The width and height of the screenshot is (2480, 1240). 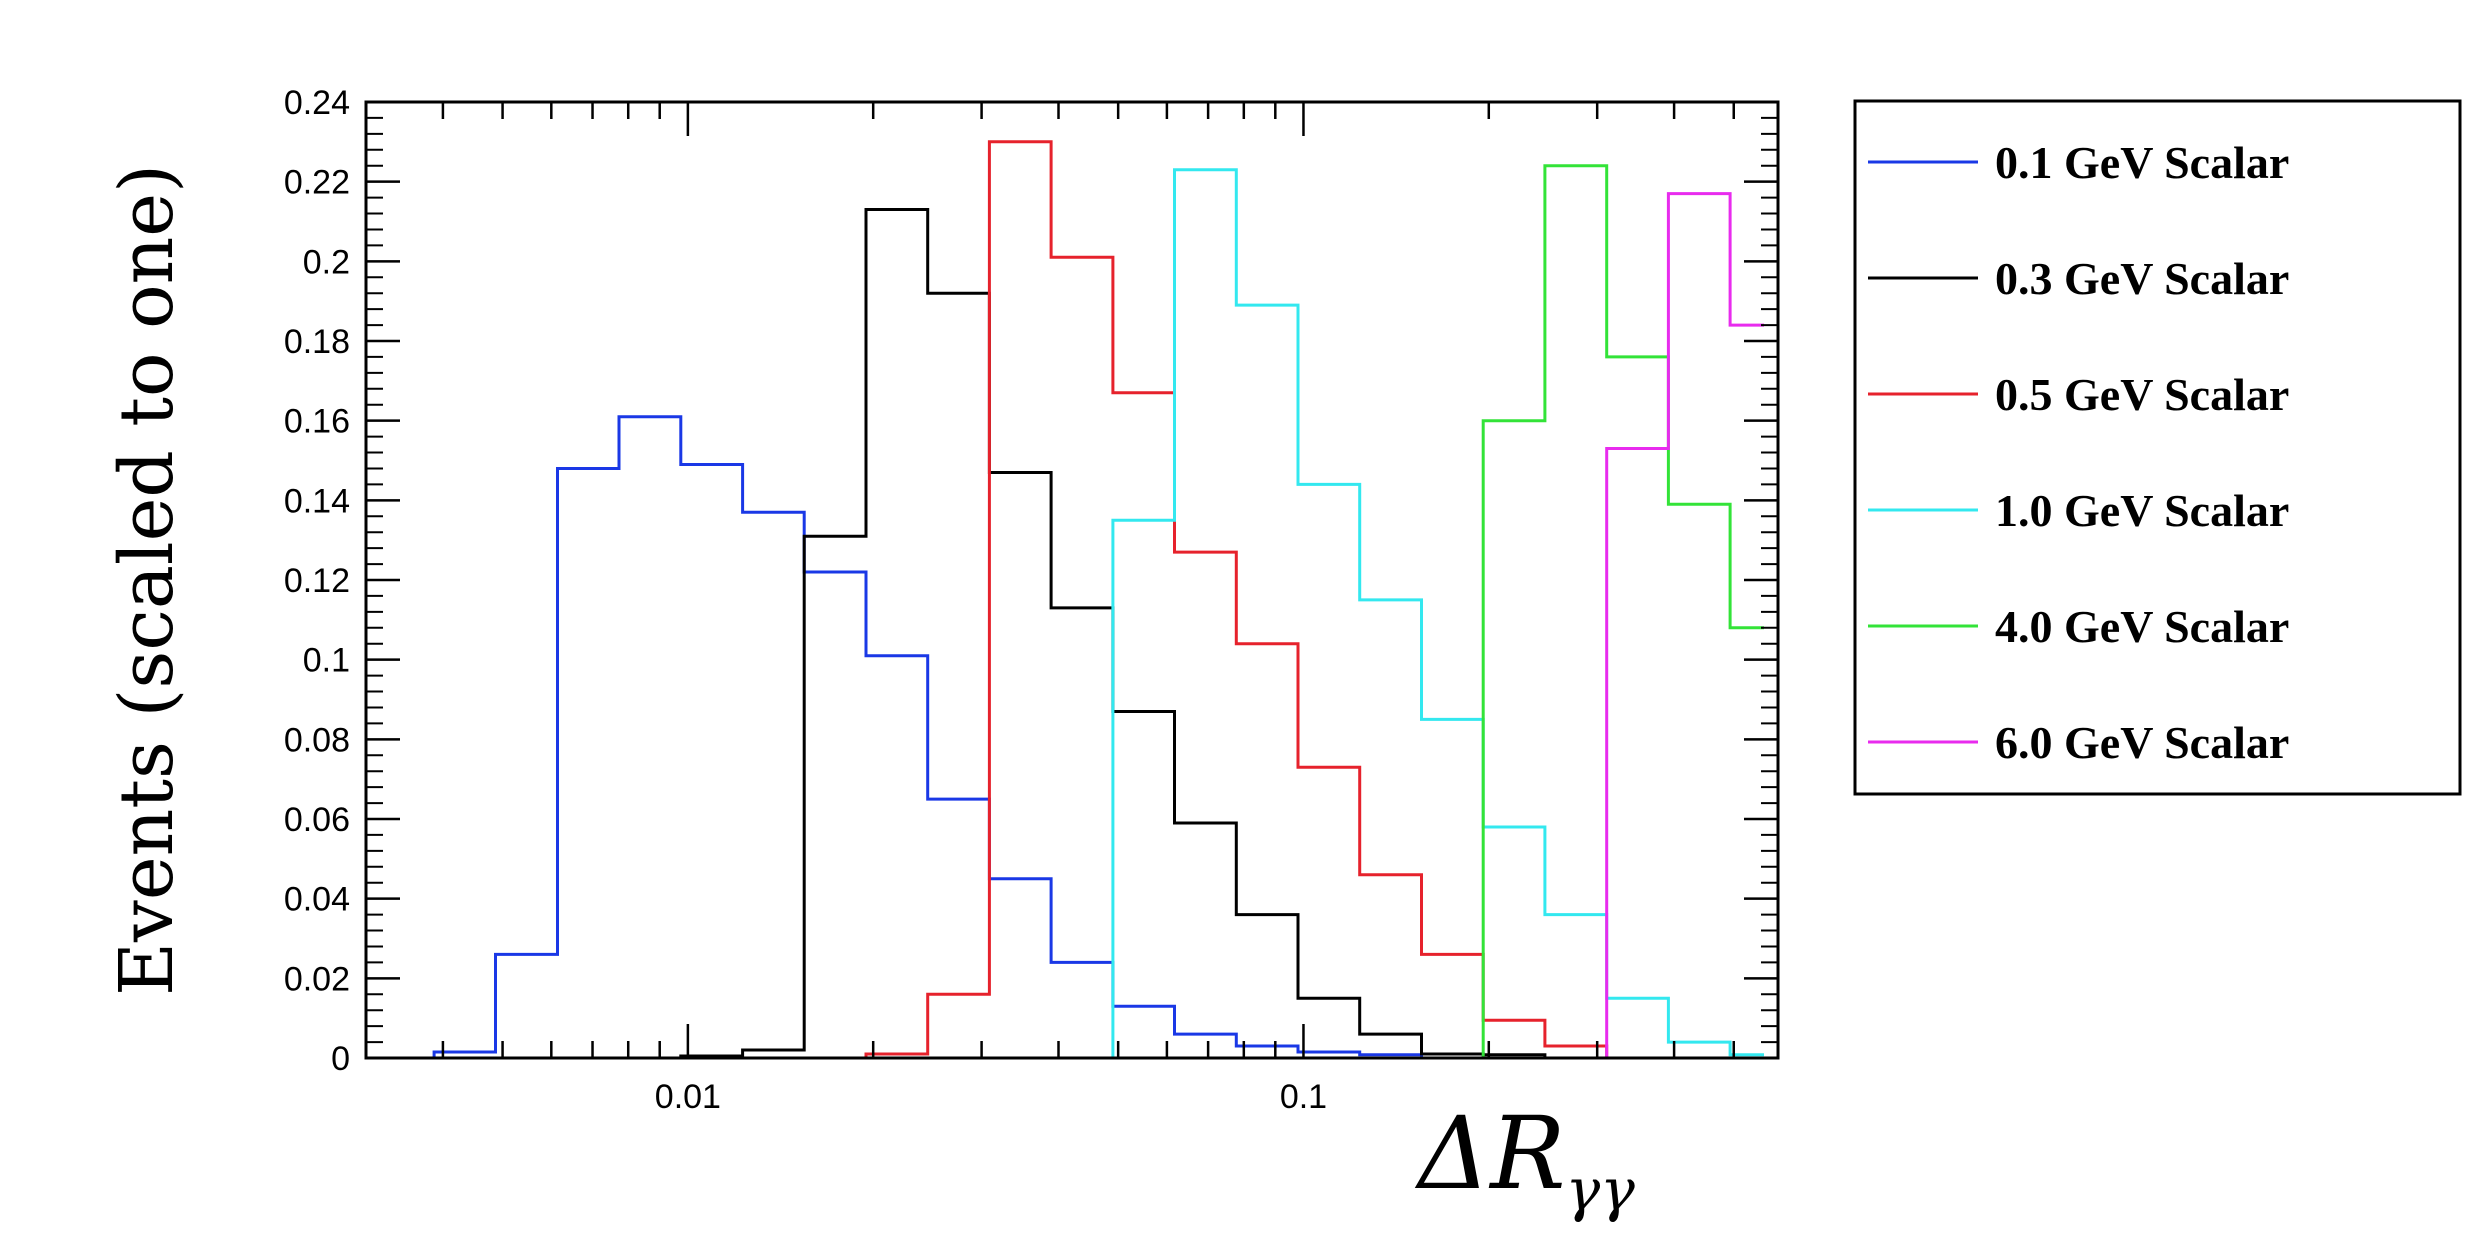 What do you see at coordinates (1490, 1153) in the screenshot?
I see `x-axis-title-main: ΔR` at bounding box center [1490, 1153].